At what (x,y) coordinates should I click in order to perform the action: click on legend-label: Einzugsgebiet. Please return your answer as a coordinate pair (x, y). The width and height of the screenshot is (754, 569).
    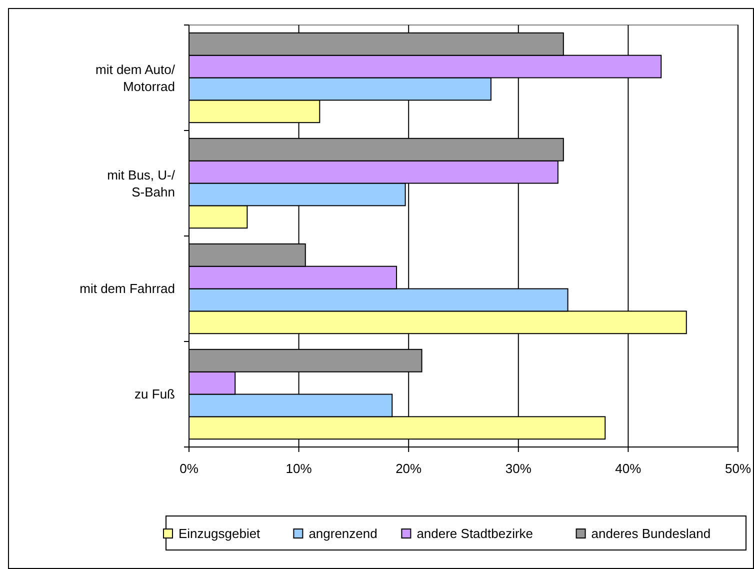
    Looking at the image, I should click on (219, 533).